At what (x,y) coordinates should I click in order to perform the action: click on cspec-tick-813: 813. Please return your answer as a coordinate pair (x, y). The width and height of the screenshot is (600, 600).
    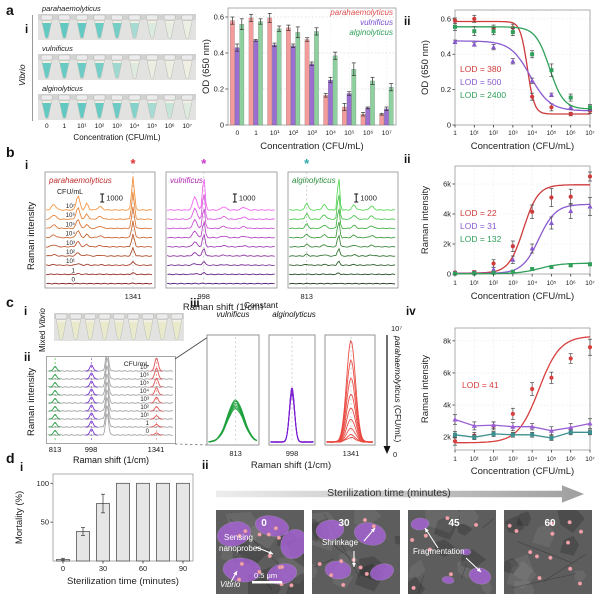
    Looking at the image, I should click on (55, 449).